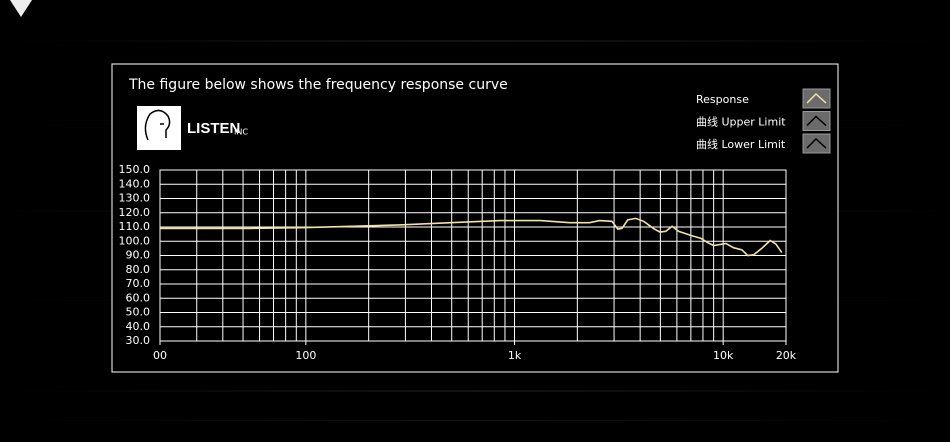  What do you see at coordinates (515, 355) in the screenshot?
I see `x-tick-label: 1k` at bounding box center [515, 355].